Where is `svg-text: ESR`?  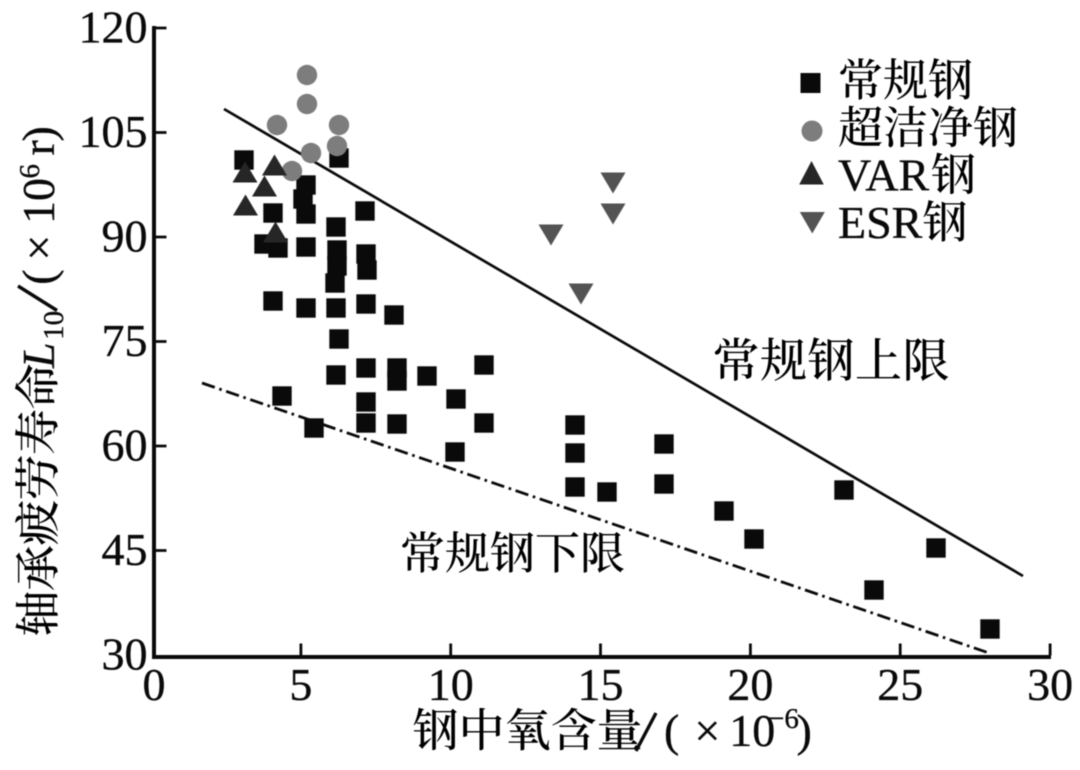 svg-text: ESR is located at coordinates (880, 222).